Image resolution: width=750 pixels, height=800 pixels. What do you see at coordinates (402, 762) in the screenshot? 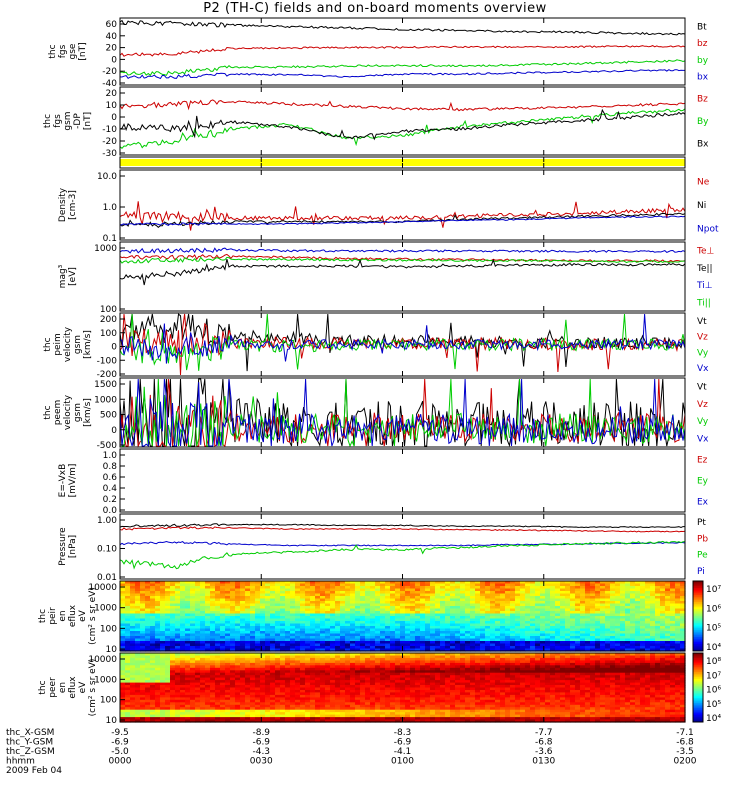
I see `footer-value: 0100` at bounding box center [402, 762].